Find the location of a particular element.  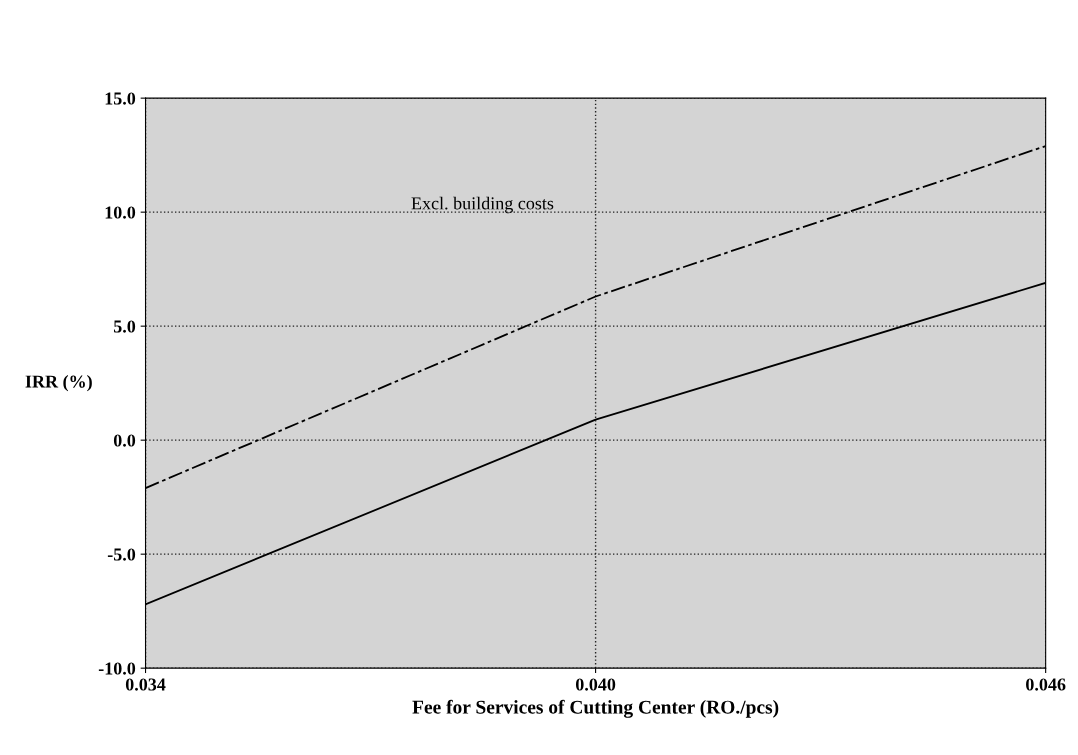

y-tick-label: 0.0 is located at coordinates (124, 440).